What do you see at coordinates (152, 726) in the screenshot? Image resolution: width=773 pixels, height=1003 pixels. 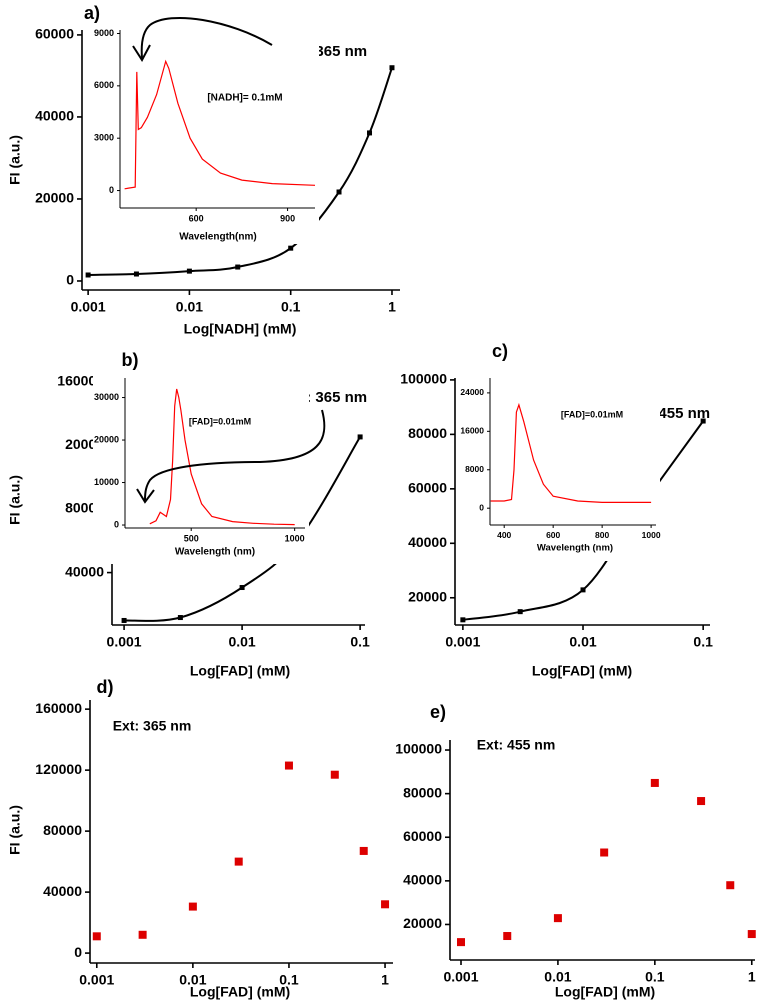 I see `annotation: Ext: 365 nm` at bounding box center [152, 726].